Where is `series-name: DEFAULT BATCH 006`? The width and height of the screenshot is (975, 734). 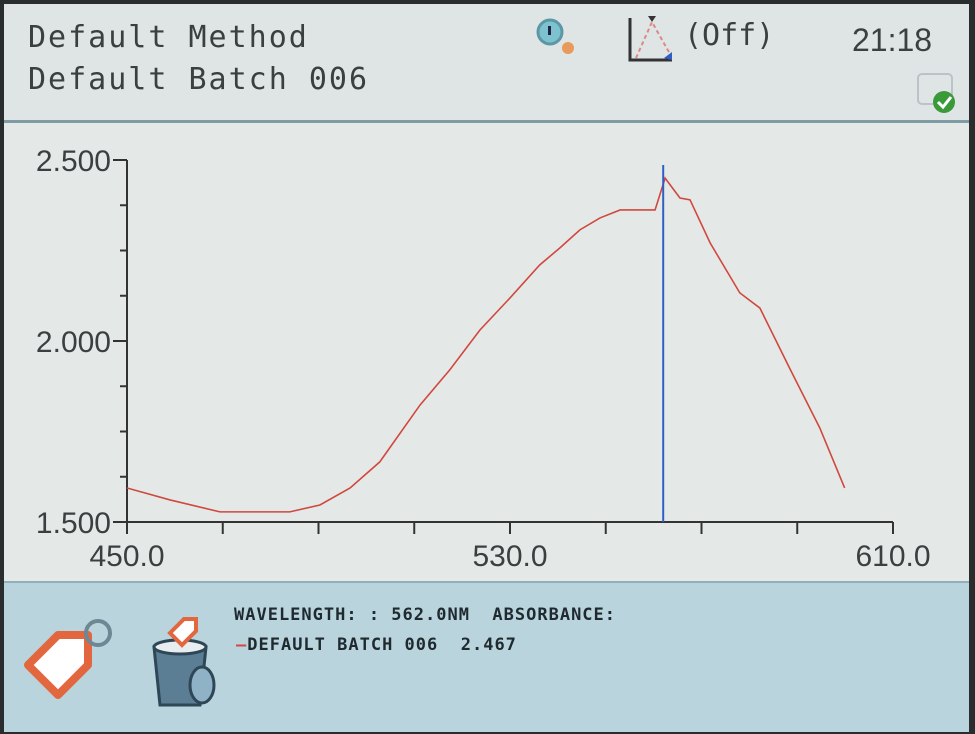 series-name: DEFAULT BATCH 006 is located at coordinates (343, 645).